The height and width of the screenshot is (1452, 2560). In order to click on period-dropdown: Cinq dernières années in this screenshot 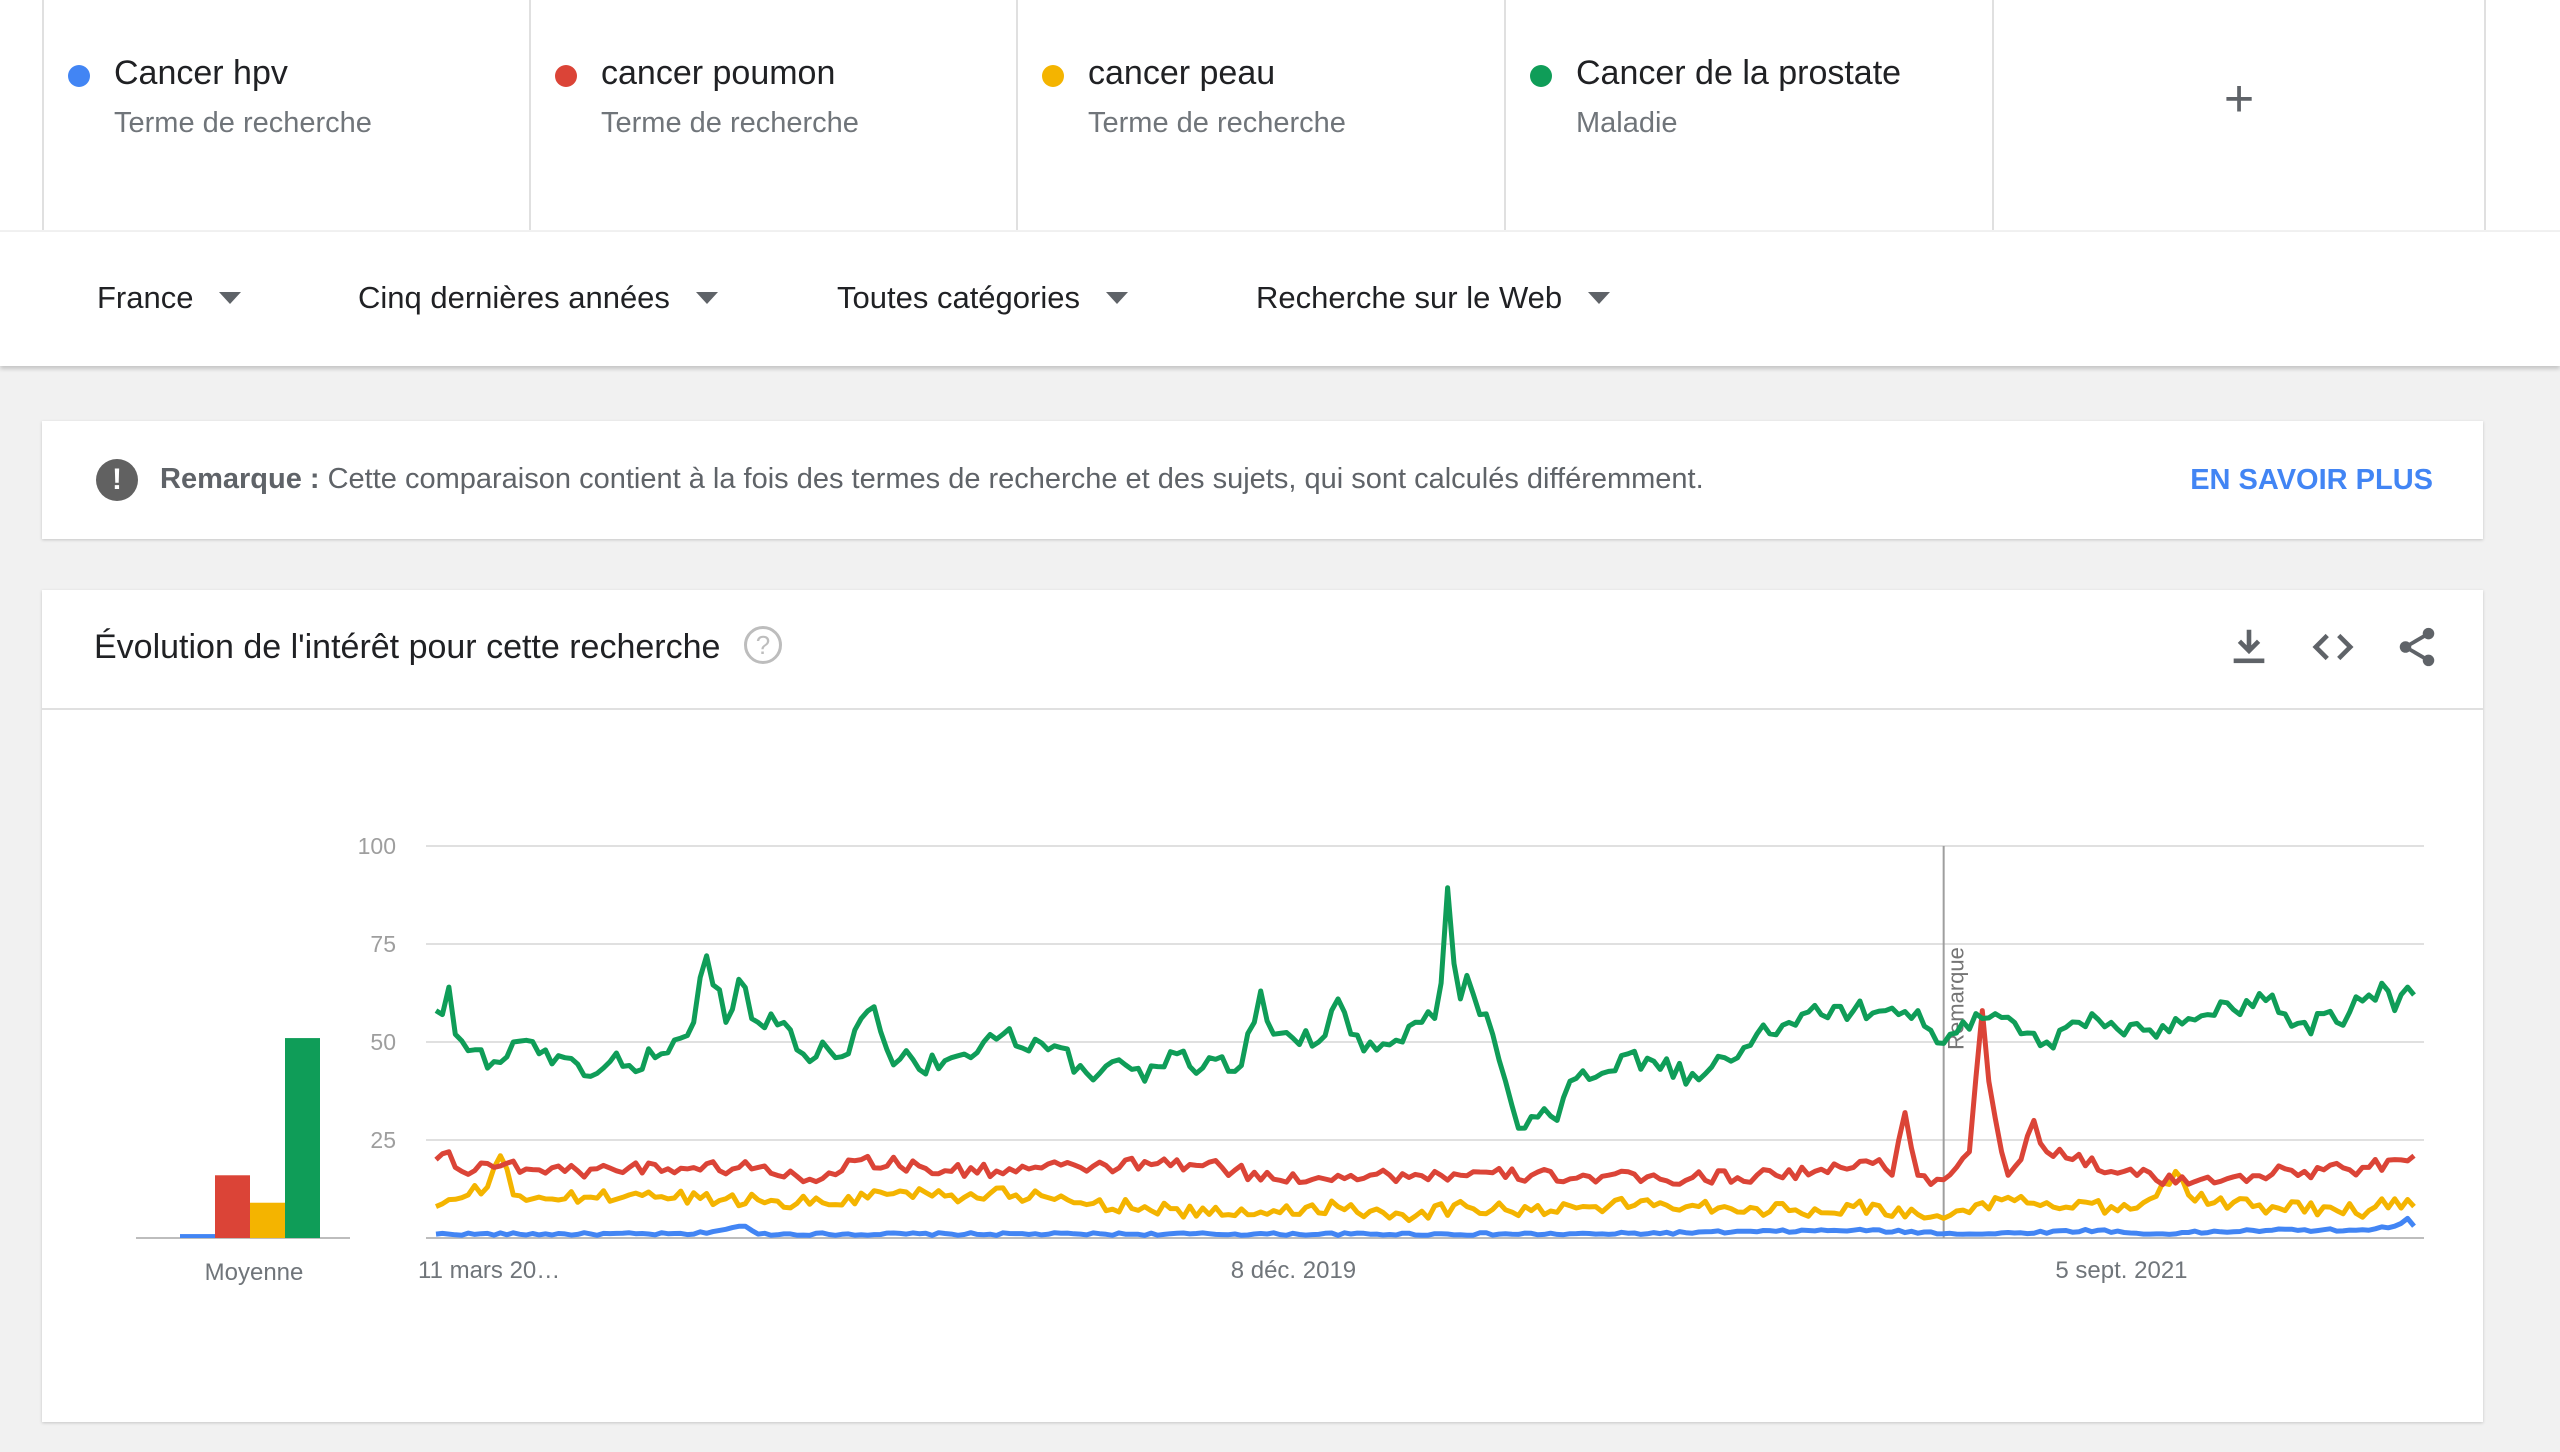, I will do `click(538, 298)`.